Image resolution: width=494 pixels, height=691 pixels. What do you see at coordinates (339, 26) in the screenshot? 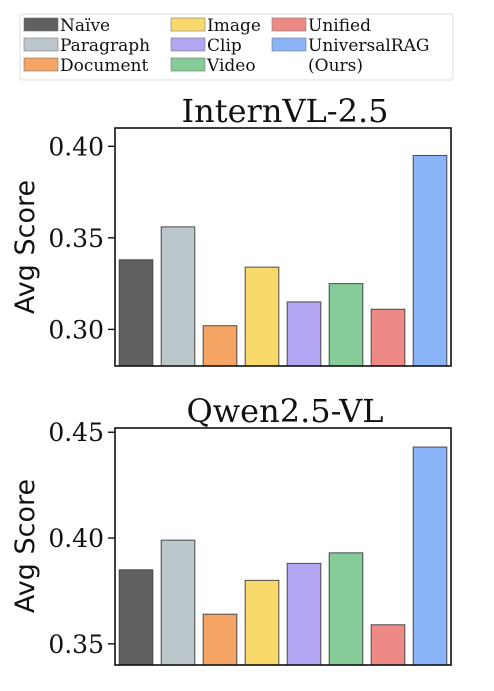
I see `legend-label: Unified` at bounding box center [339, 26].